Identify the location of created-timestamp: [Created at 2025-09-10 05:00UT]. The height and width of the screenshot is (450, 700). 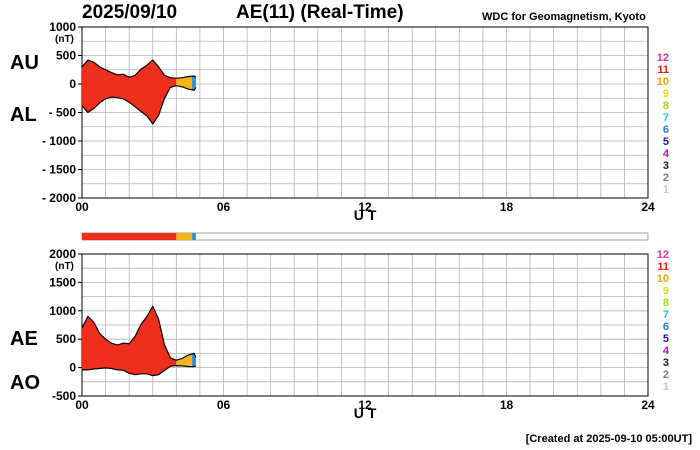
(608, 439).